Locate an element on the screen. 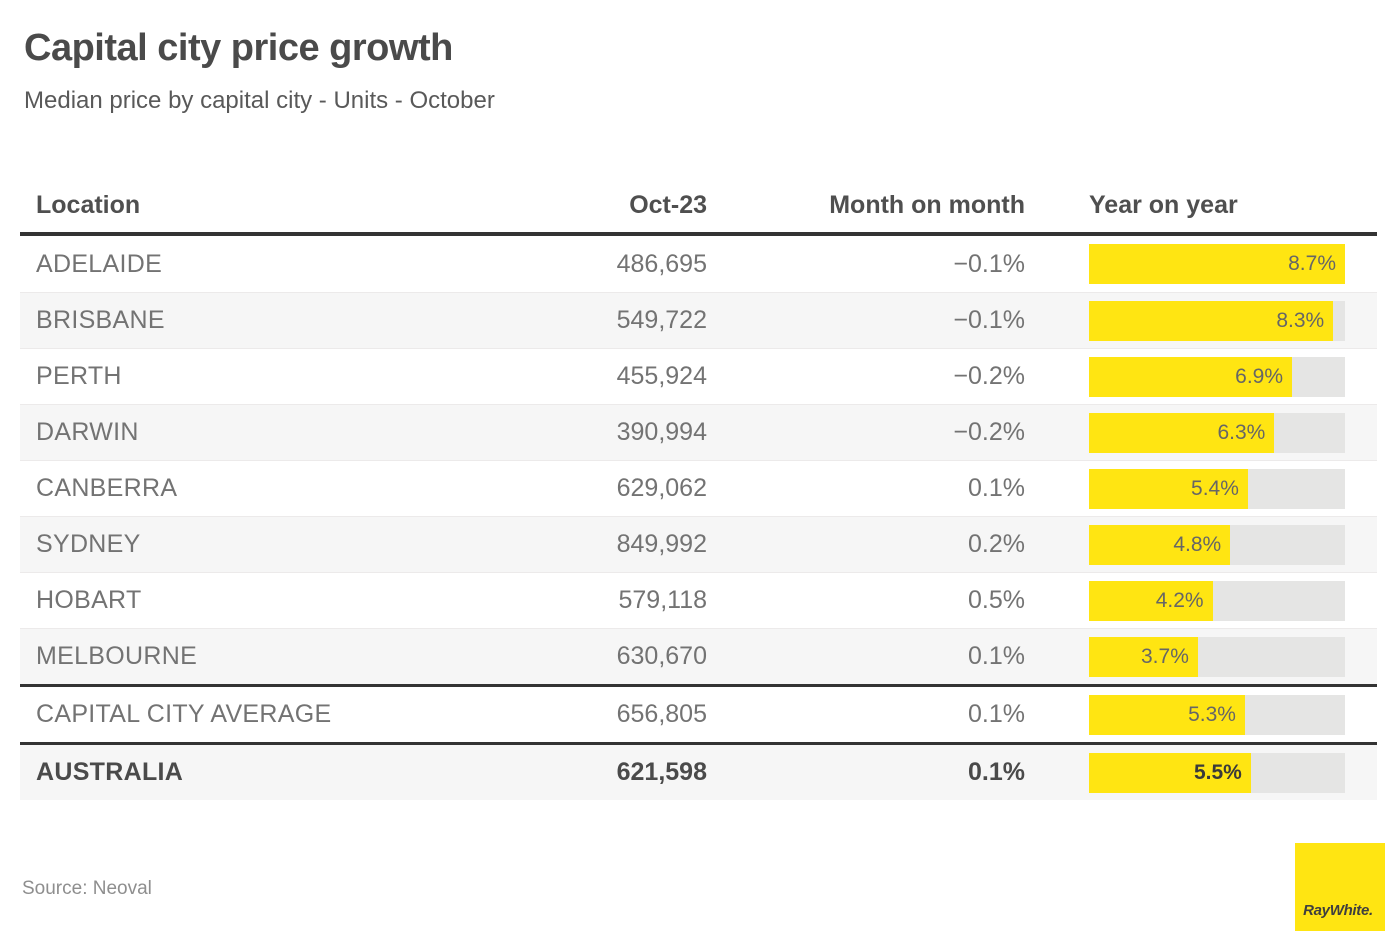  yoy-bar-label: 5.4% is located at coordinates (1215, 488).